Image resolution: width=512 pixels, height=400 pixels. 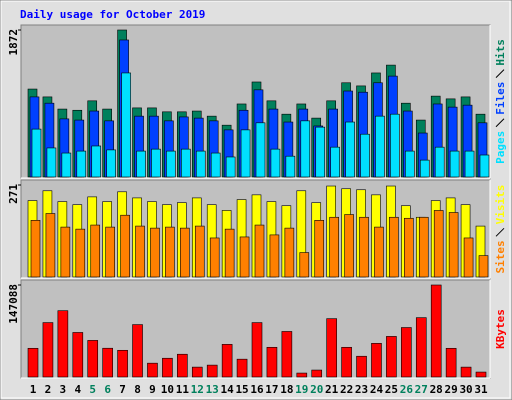 I want to click on x-tick-label: 17, so click(x=271, y=389).